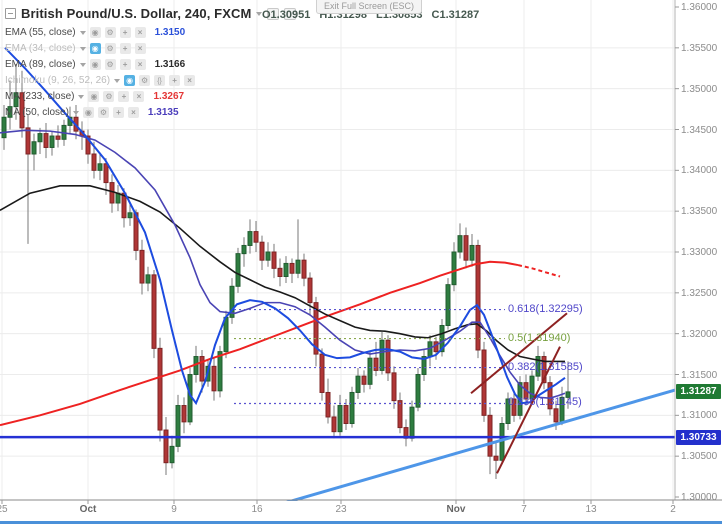 The width and height of the screenshot is (722, 524). Describe the element at coordinates (259, 13) in the screenshot. I see `symbol-dropdown-caret-icon` at that location.